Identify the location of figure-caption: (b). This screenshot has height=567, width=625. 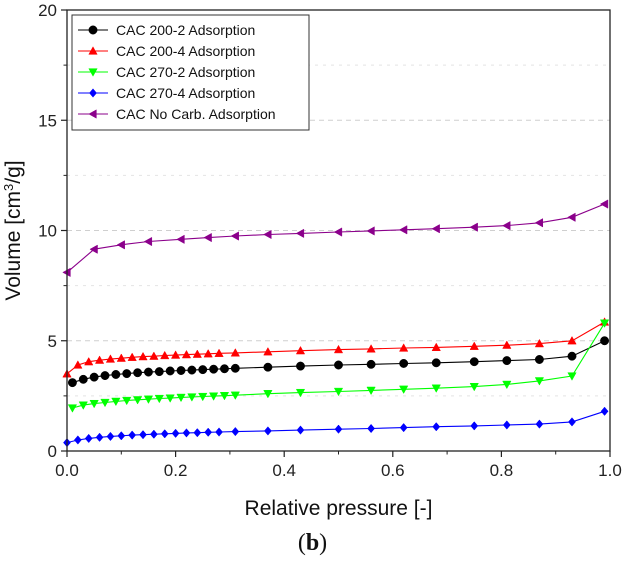
(312, 543).